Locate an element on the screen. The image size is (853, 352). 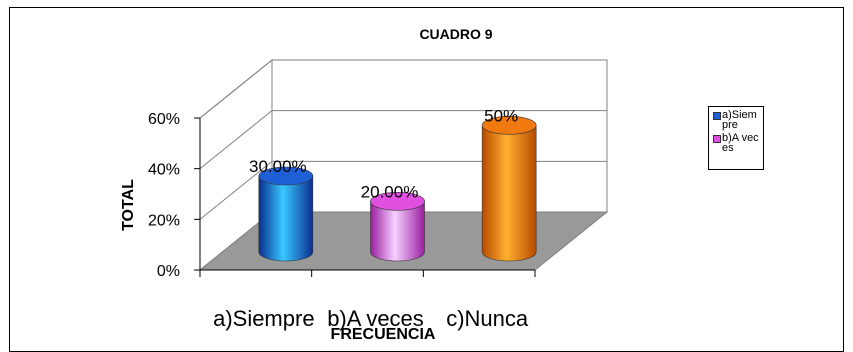
chart-title: CUADRO 9 is located at coordinates (455, 34).